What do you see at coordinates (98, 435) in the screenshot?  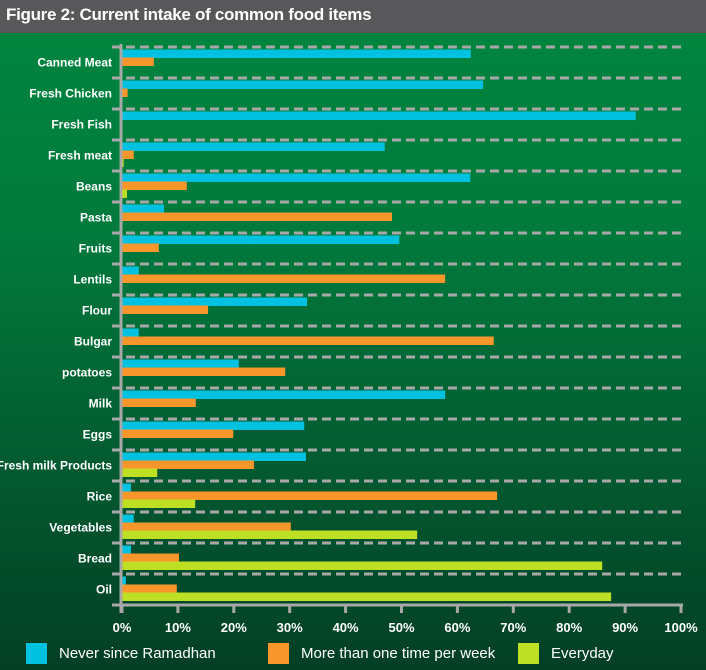 I see `category-label: Eggs` at bounding box center [98, 435].